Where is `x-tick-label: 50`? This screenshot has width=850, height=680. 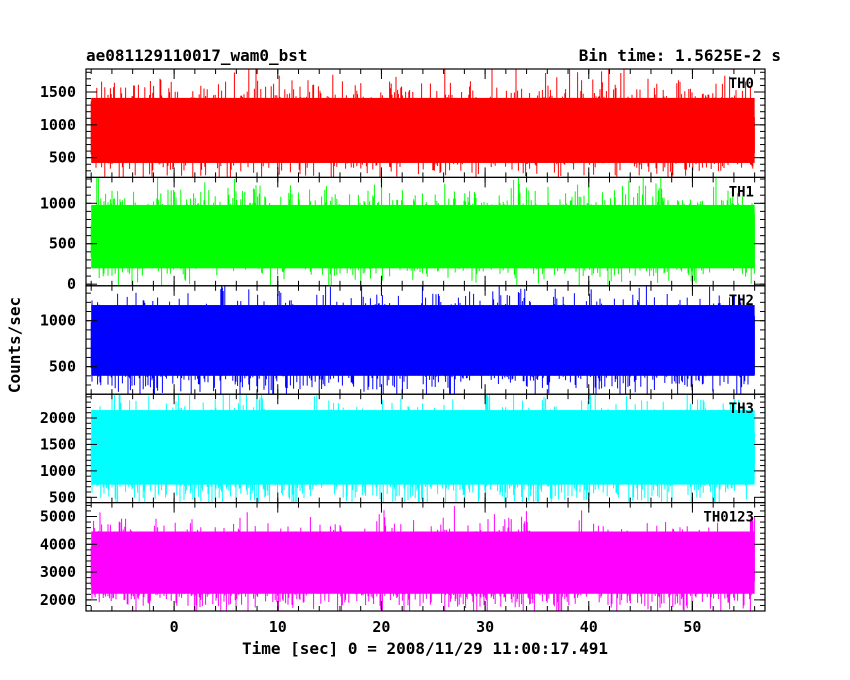 x-tick-label: 50 is located at coordinates (692, 627).